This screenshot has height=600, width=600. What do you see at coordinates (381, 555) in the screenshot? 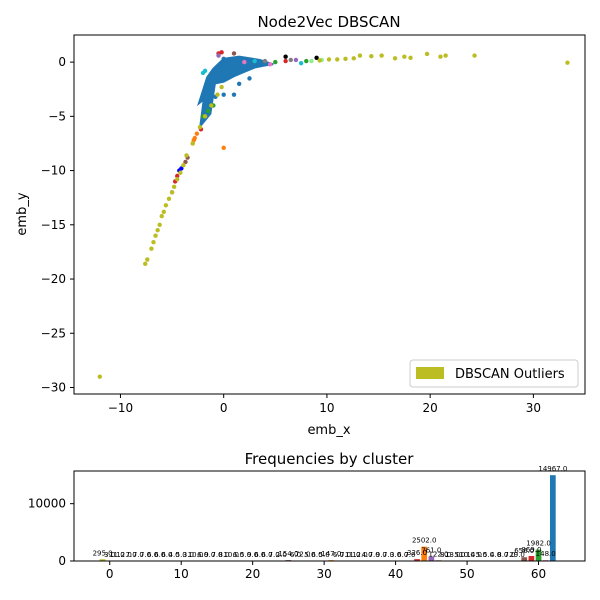
I see `bar-value-label: 9.0` at bounding box center [381, 555].